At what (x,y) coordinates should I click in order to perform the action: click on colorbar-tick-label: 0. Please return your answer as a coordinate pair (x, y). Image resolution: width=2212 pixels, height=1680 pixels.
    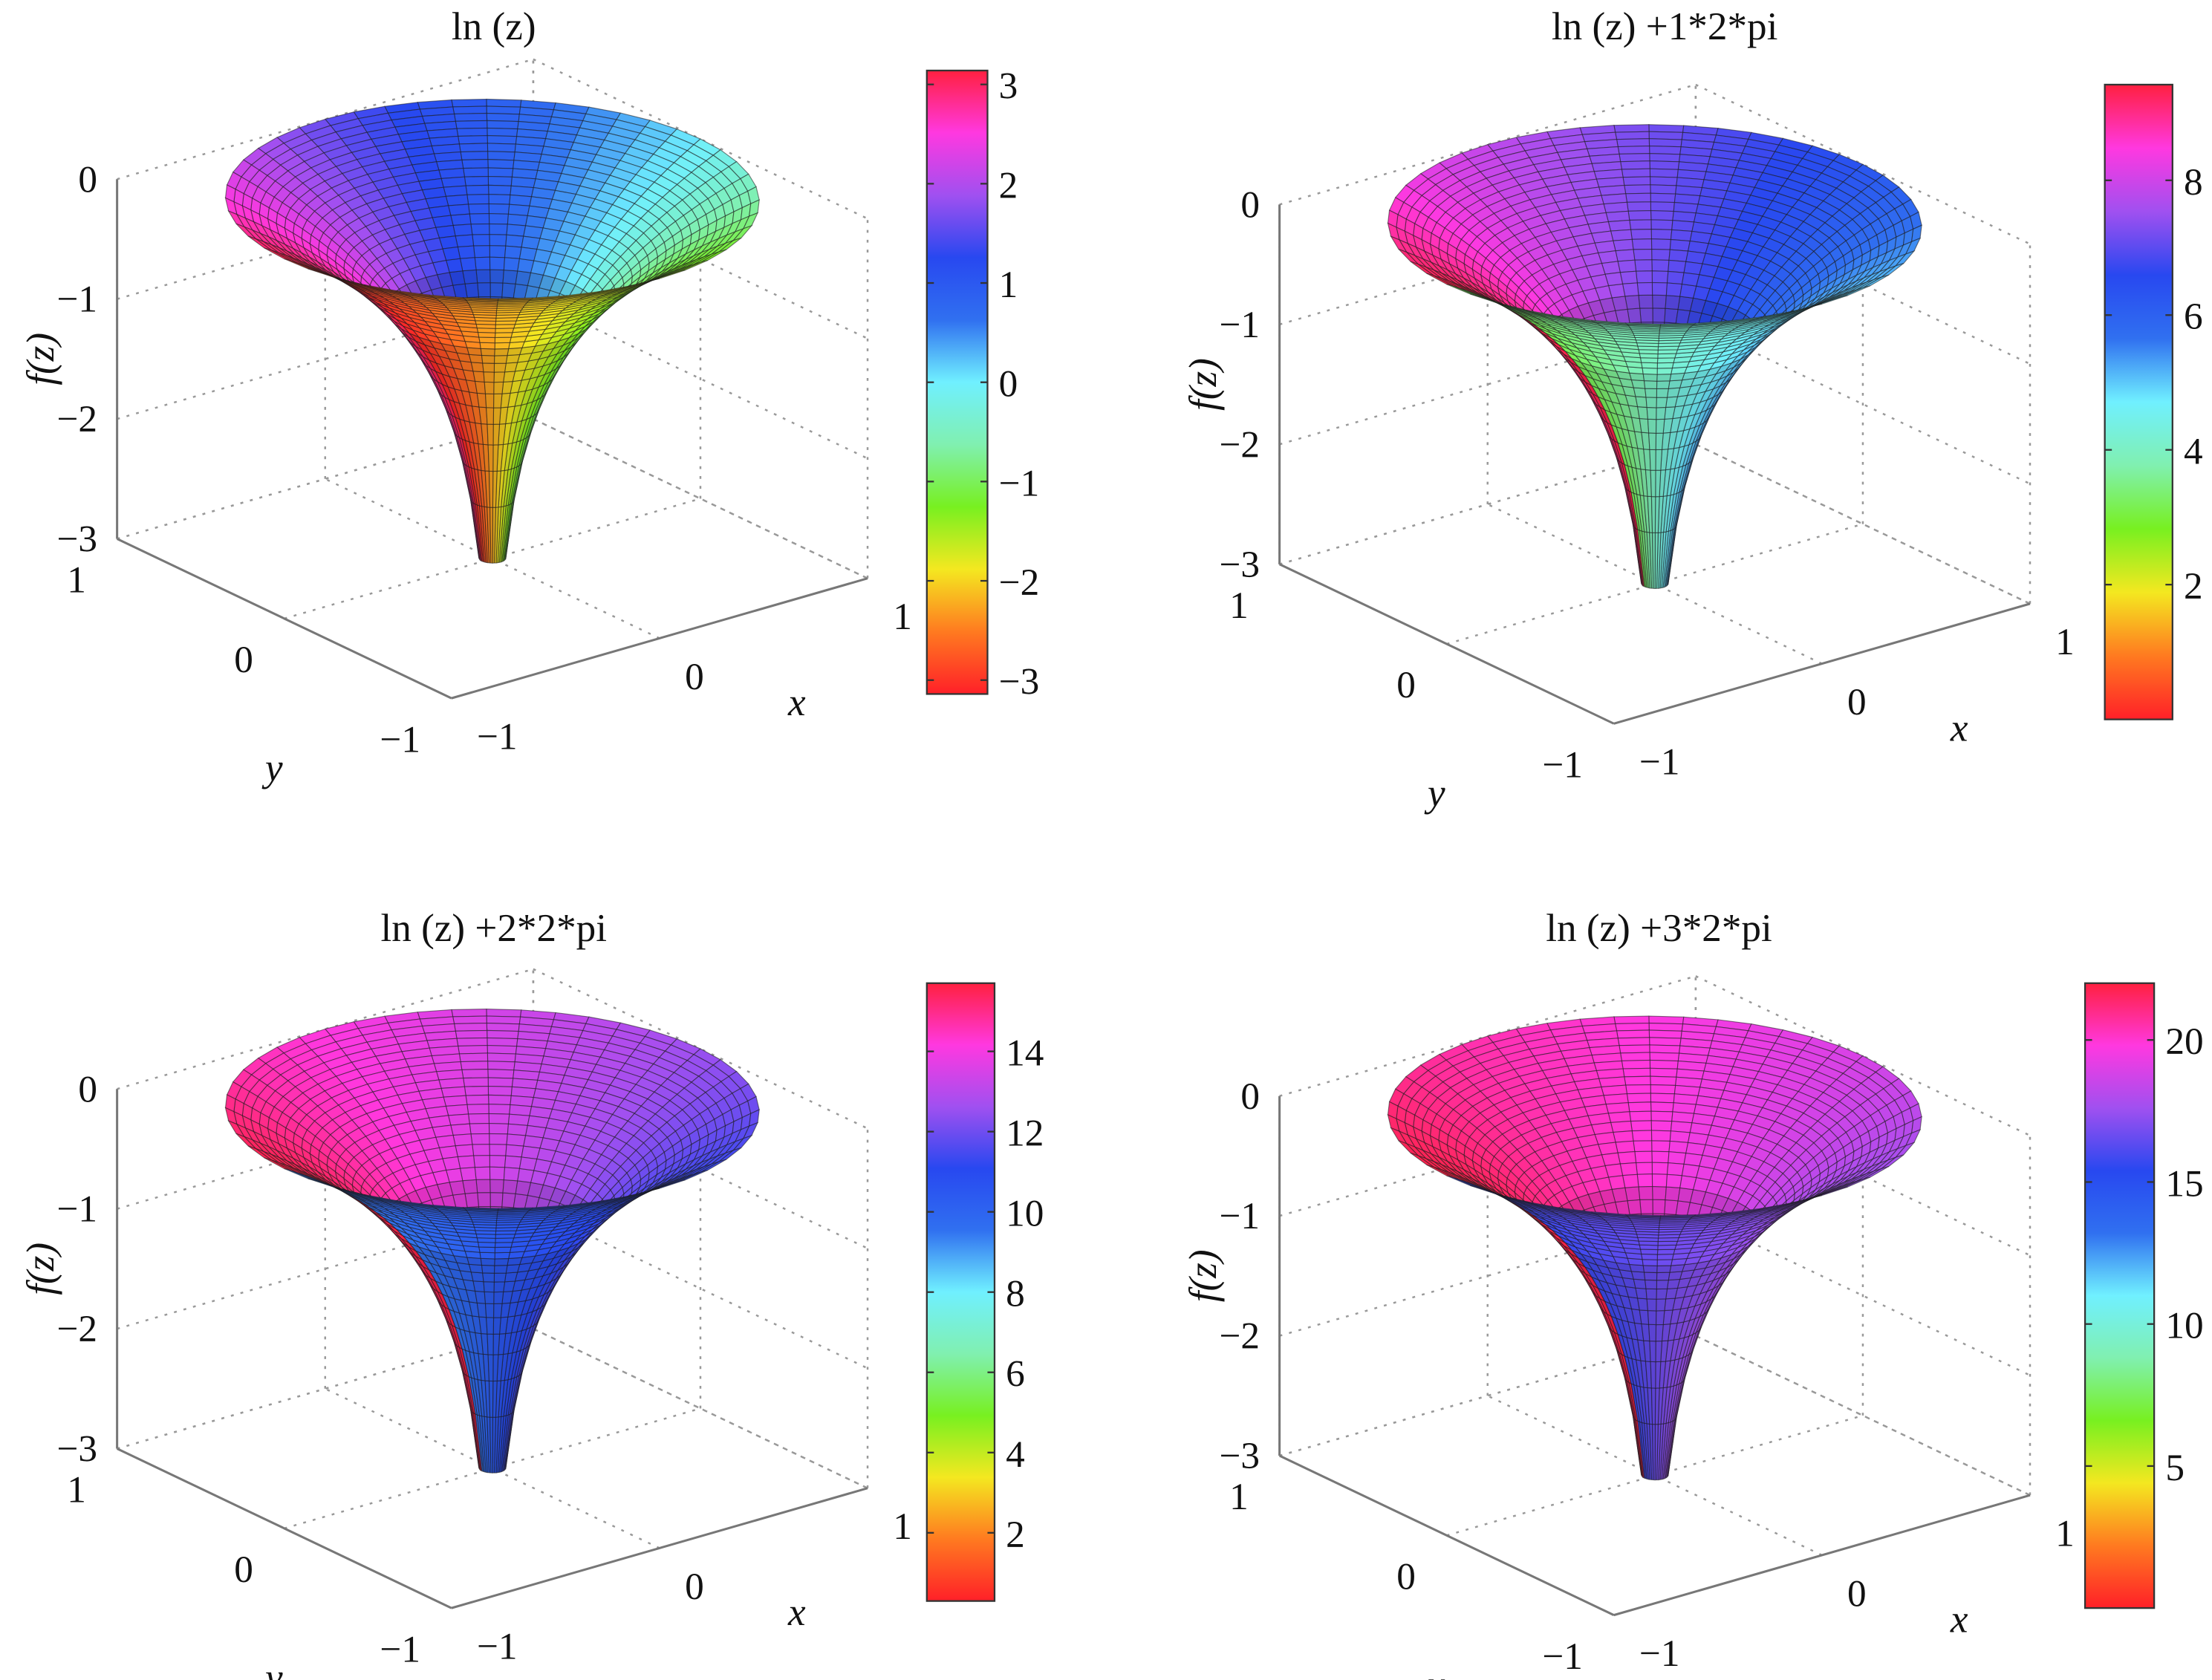
    Looking at the image, I should click on (1008, 384).